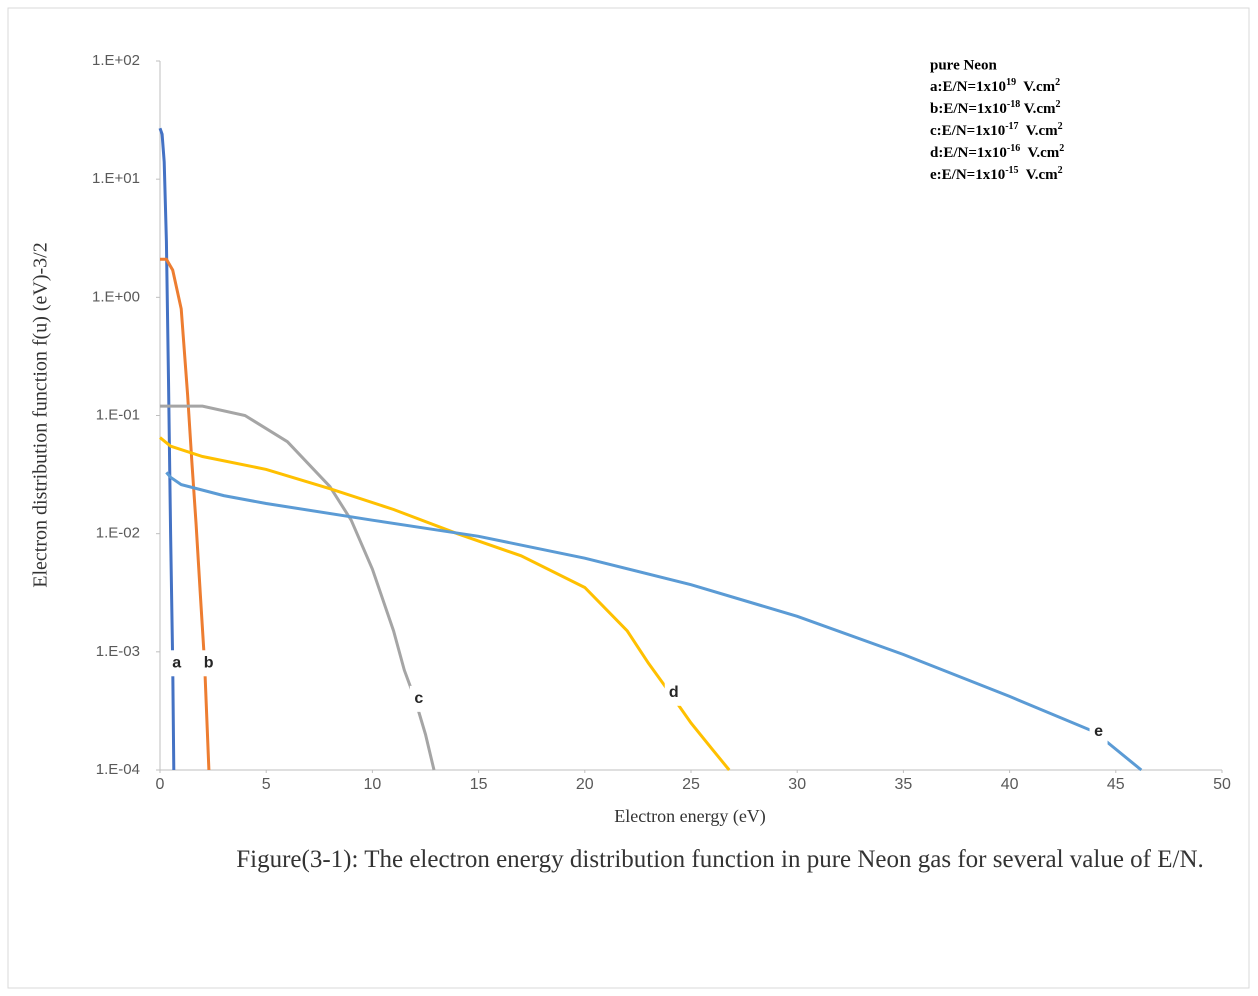 This screenshot has height=996, width=1258. I want to click on annotation-line: b:E/N=1x10-18 V.cm2, so click(995, 108).